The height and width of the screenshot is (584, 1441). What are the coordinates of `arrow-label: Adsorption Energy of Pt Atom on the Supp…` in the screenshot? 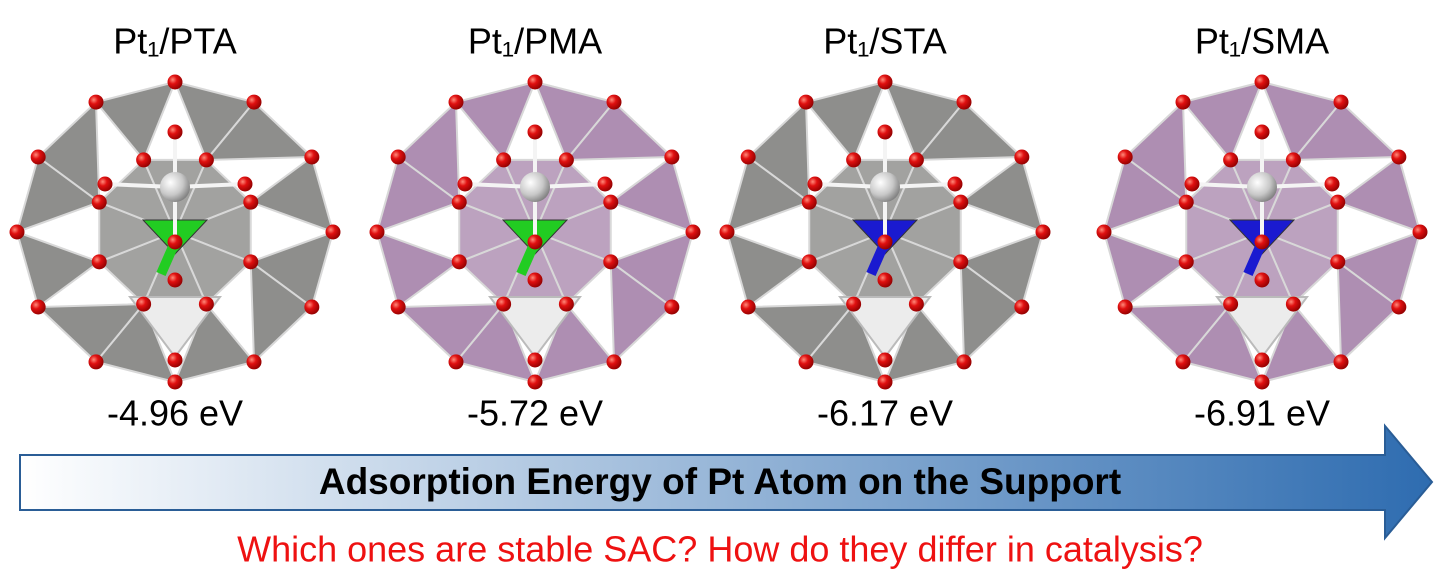 It's located at (720, 481).